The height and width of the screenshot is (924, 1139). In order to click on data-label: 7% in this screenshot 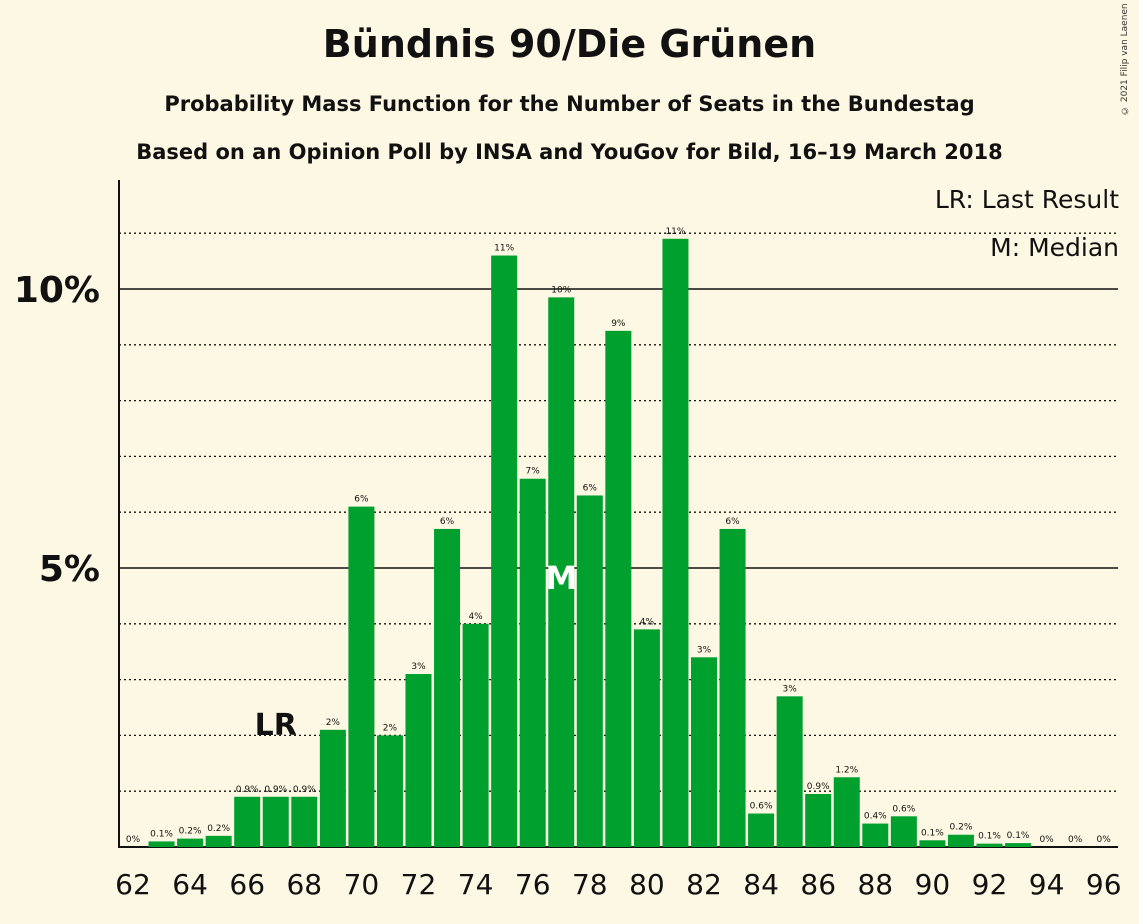, I will do `click(533, 472)`.